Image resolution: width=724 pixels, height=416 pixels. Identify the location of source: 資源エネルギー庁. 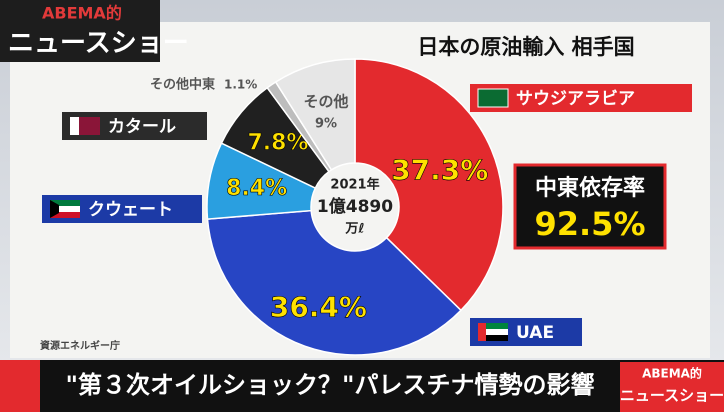
(80, 345).